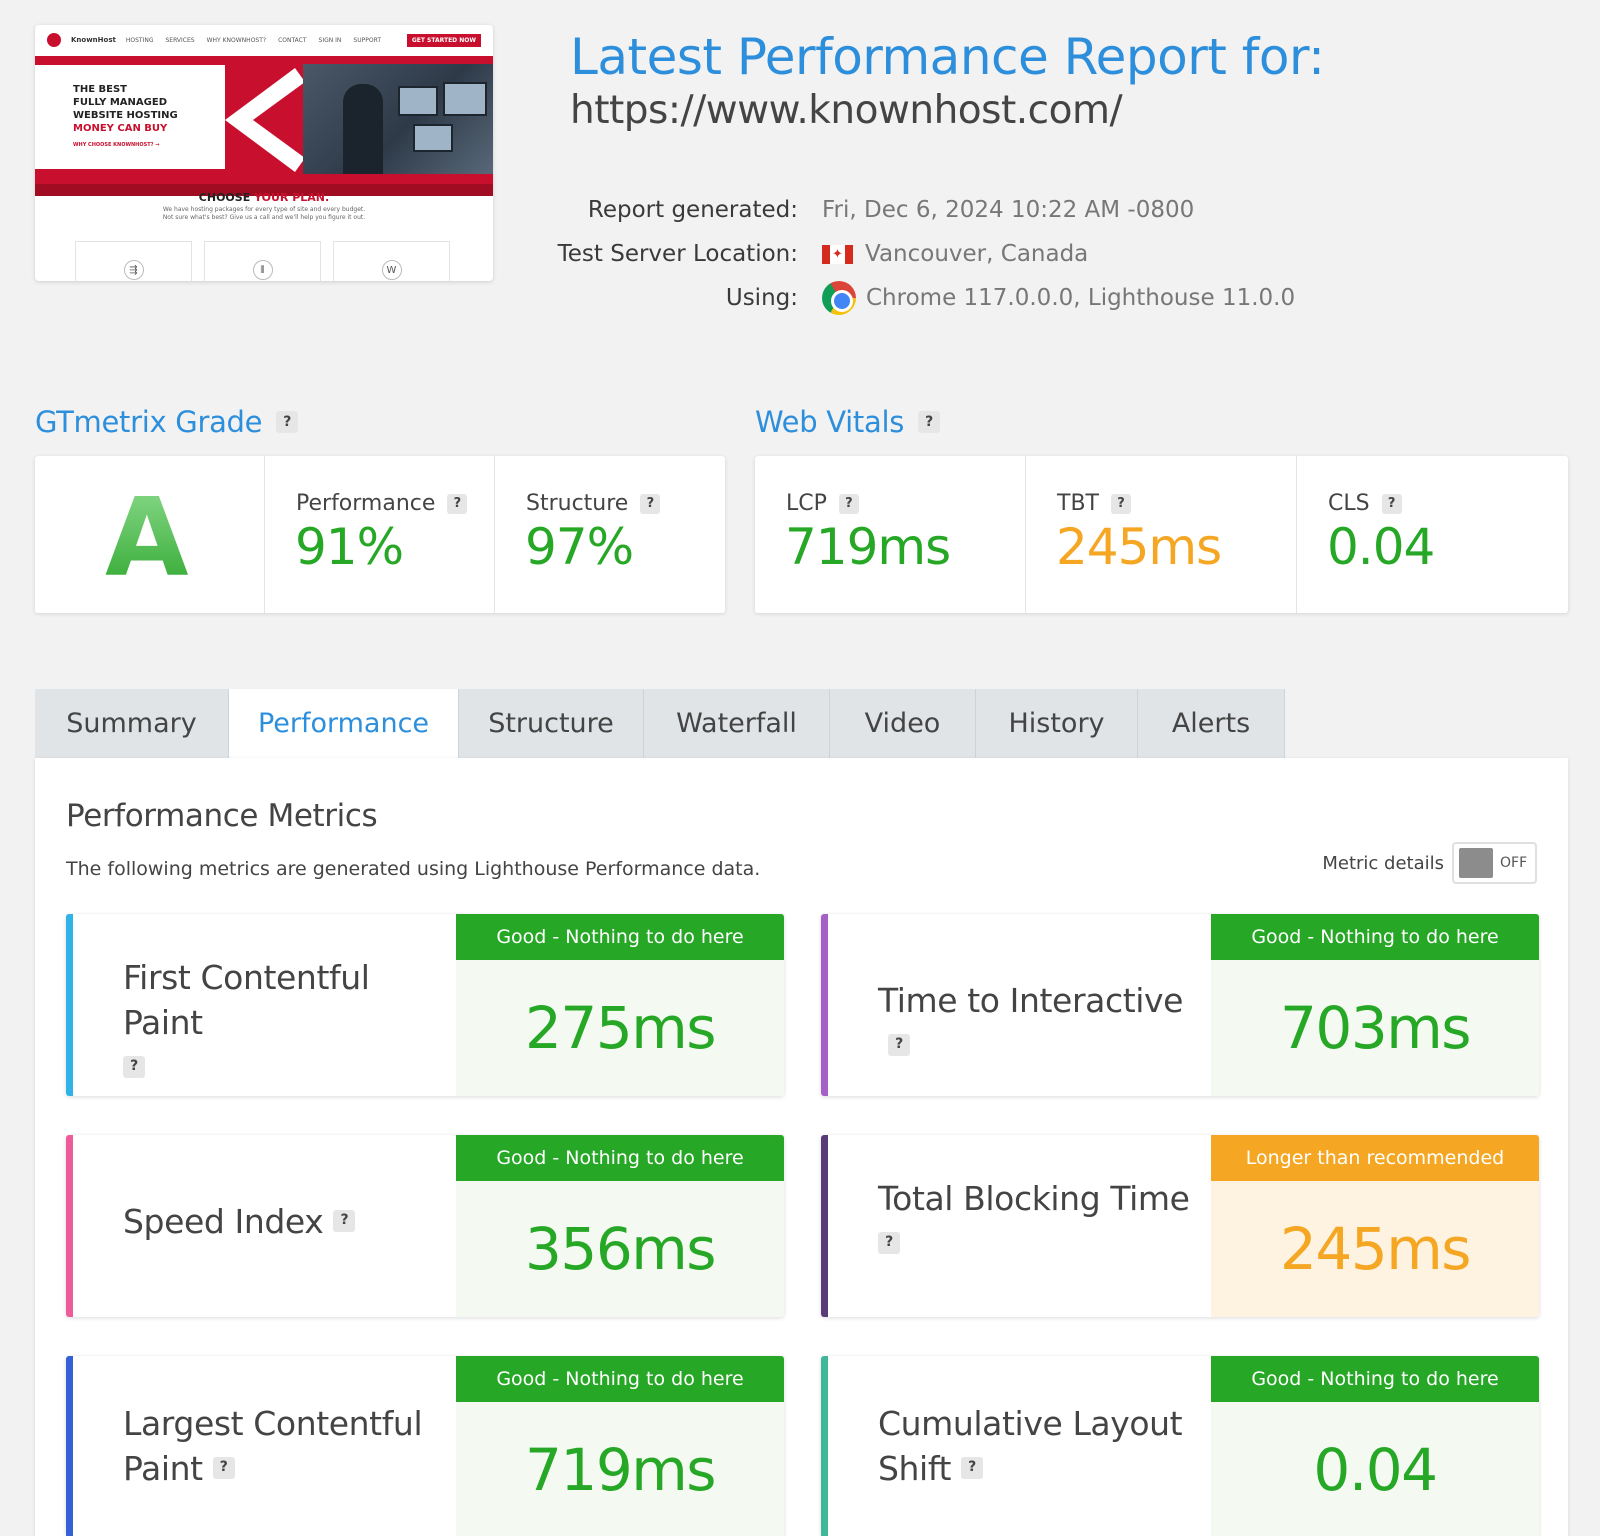 This screenshot has width=1600, height=1536. I want to click on thumbnail-nav-link: SERVICES, so click(180, 40).